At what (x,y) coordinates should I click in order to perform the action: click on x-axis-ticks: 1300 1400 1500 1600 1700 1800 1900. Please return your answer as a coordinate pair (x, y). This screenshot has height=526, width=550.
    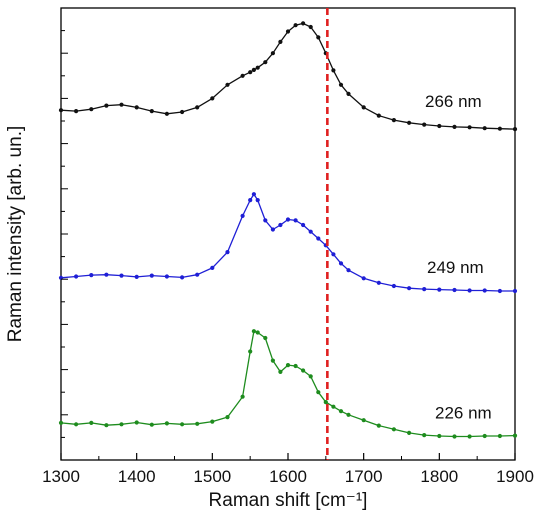
    Looking at the image, I should click on (288, 469).